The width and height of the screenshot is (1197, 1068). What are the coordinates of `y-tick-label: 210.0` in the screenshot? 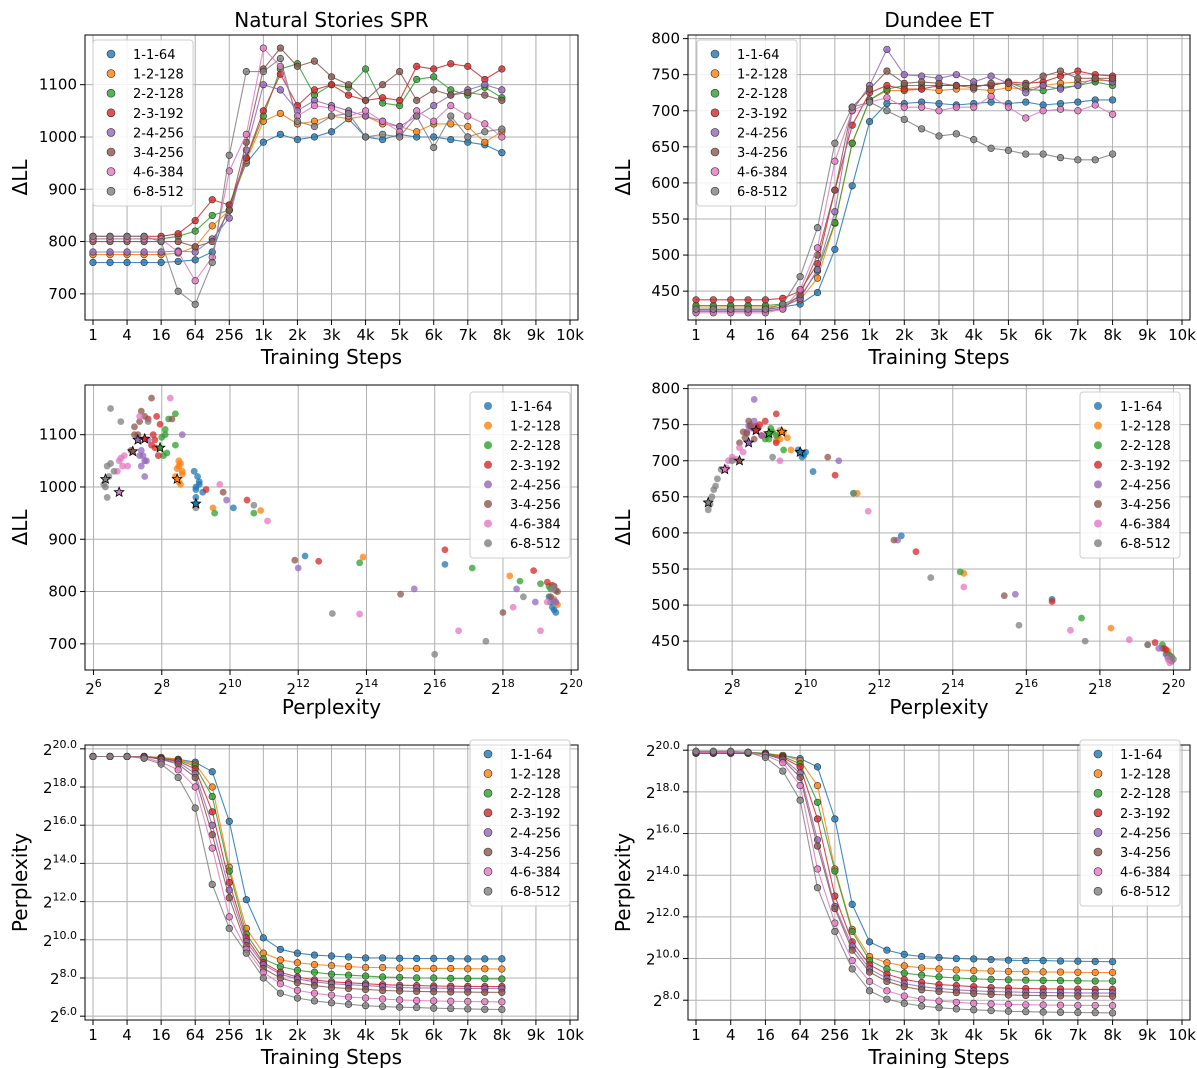 It's located at (60, 939).